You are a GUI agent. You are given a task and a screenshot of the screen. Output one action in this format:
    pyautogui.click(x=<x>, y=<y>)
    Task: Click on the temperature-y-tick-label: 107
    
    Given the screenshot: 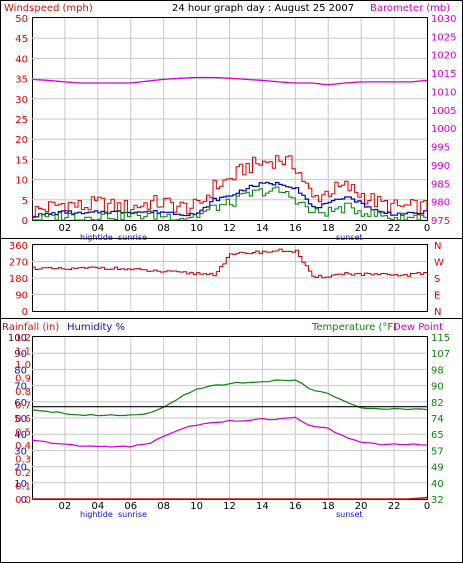 What is the action you would take?
    pyautogui.click(x=440, y=354)
    